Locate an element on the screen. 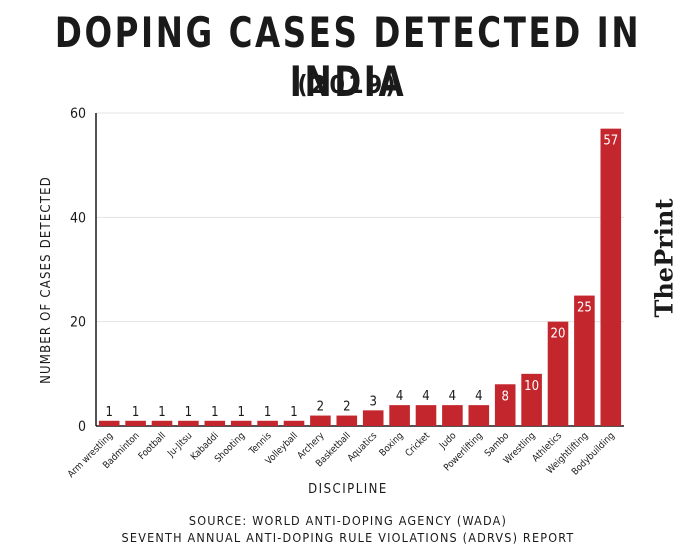 This screenshot has height=548, width=696. bar-value-label: 10 is located at coordinates (531, 386).